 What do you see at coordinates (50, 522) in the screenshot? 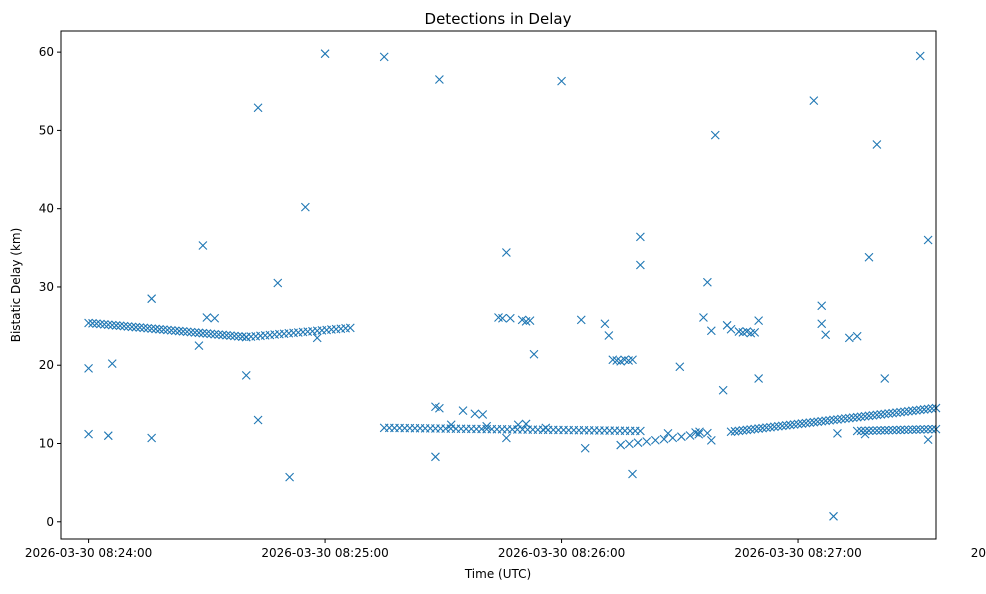
I see `y-tick-label: 0` at bounding box center [50, 522].